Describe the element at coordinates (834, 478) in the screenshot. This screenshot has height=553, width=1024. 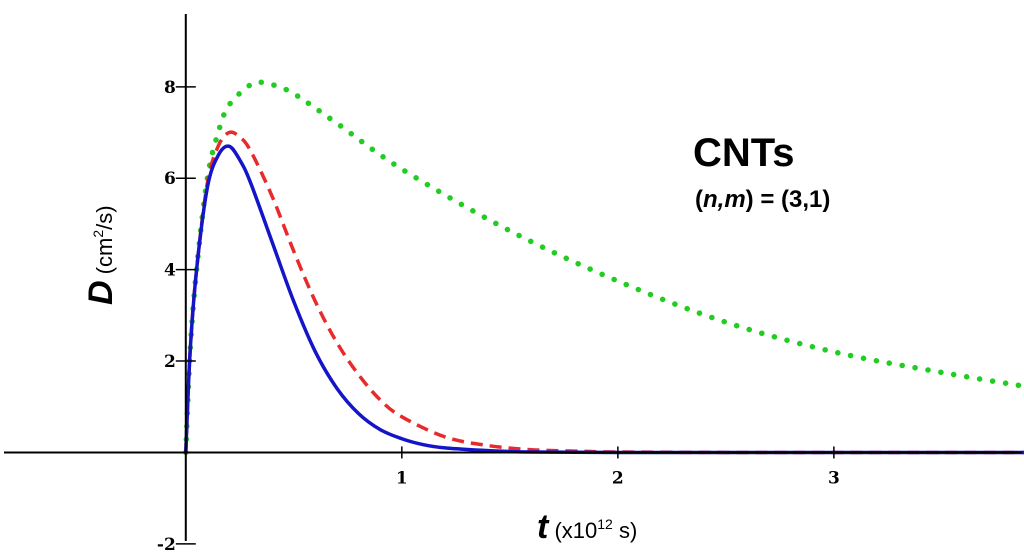
I see `x-tick-label: 3` at that location.